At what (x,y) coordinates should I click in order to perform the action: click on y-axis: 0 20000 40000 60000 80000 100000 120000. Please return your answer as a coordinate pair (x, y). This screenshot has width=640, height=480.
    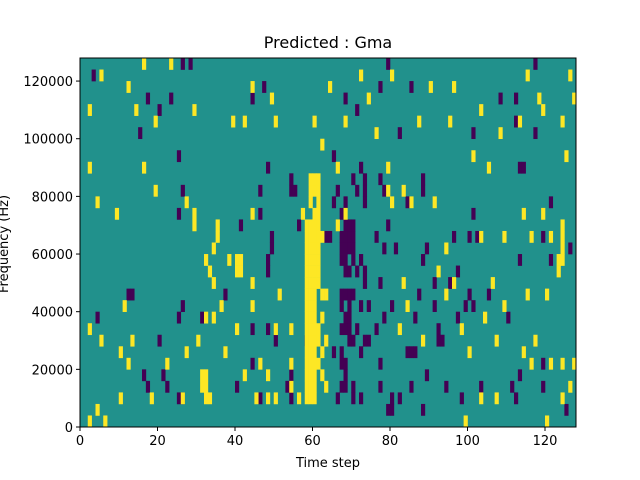
    Looking at the image, I should click on (51, 255).